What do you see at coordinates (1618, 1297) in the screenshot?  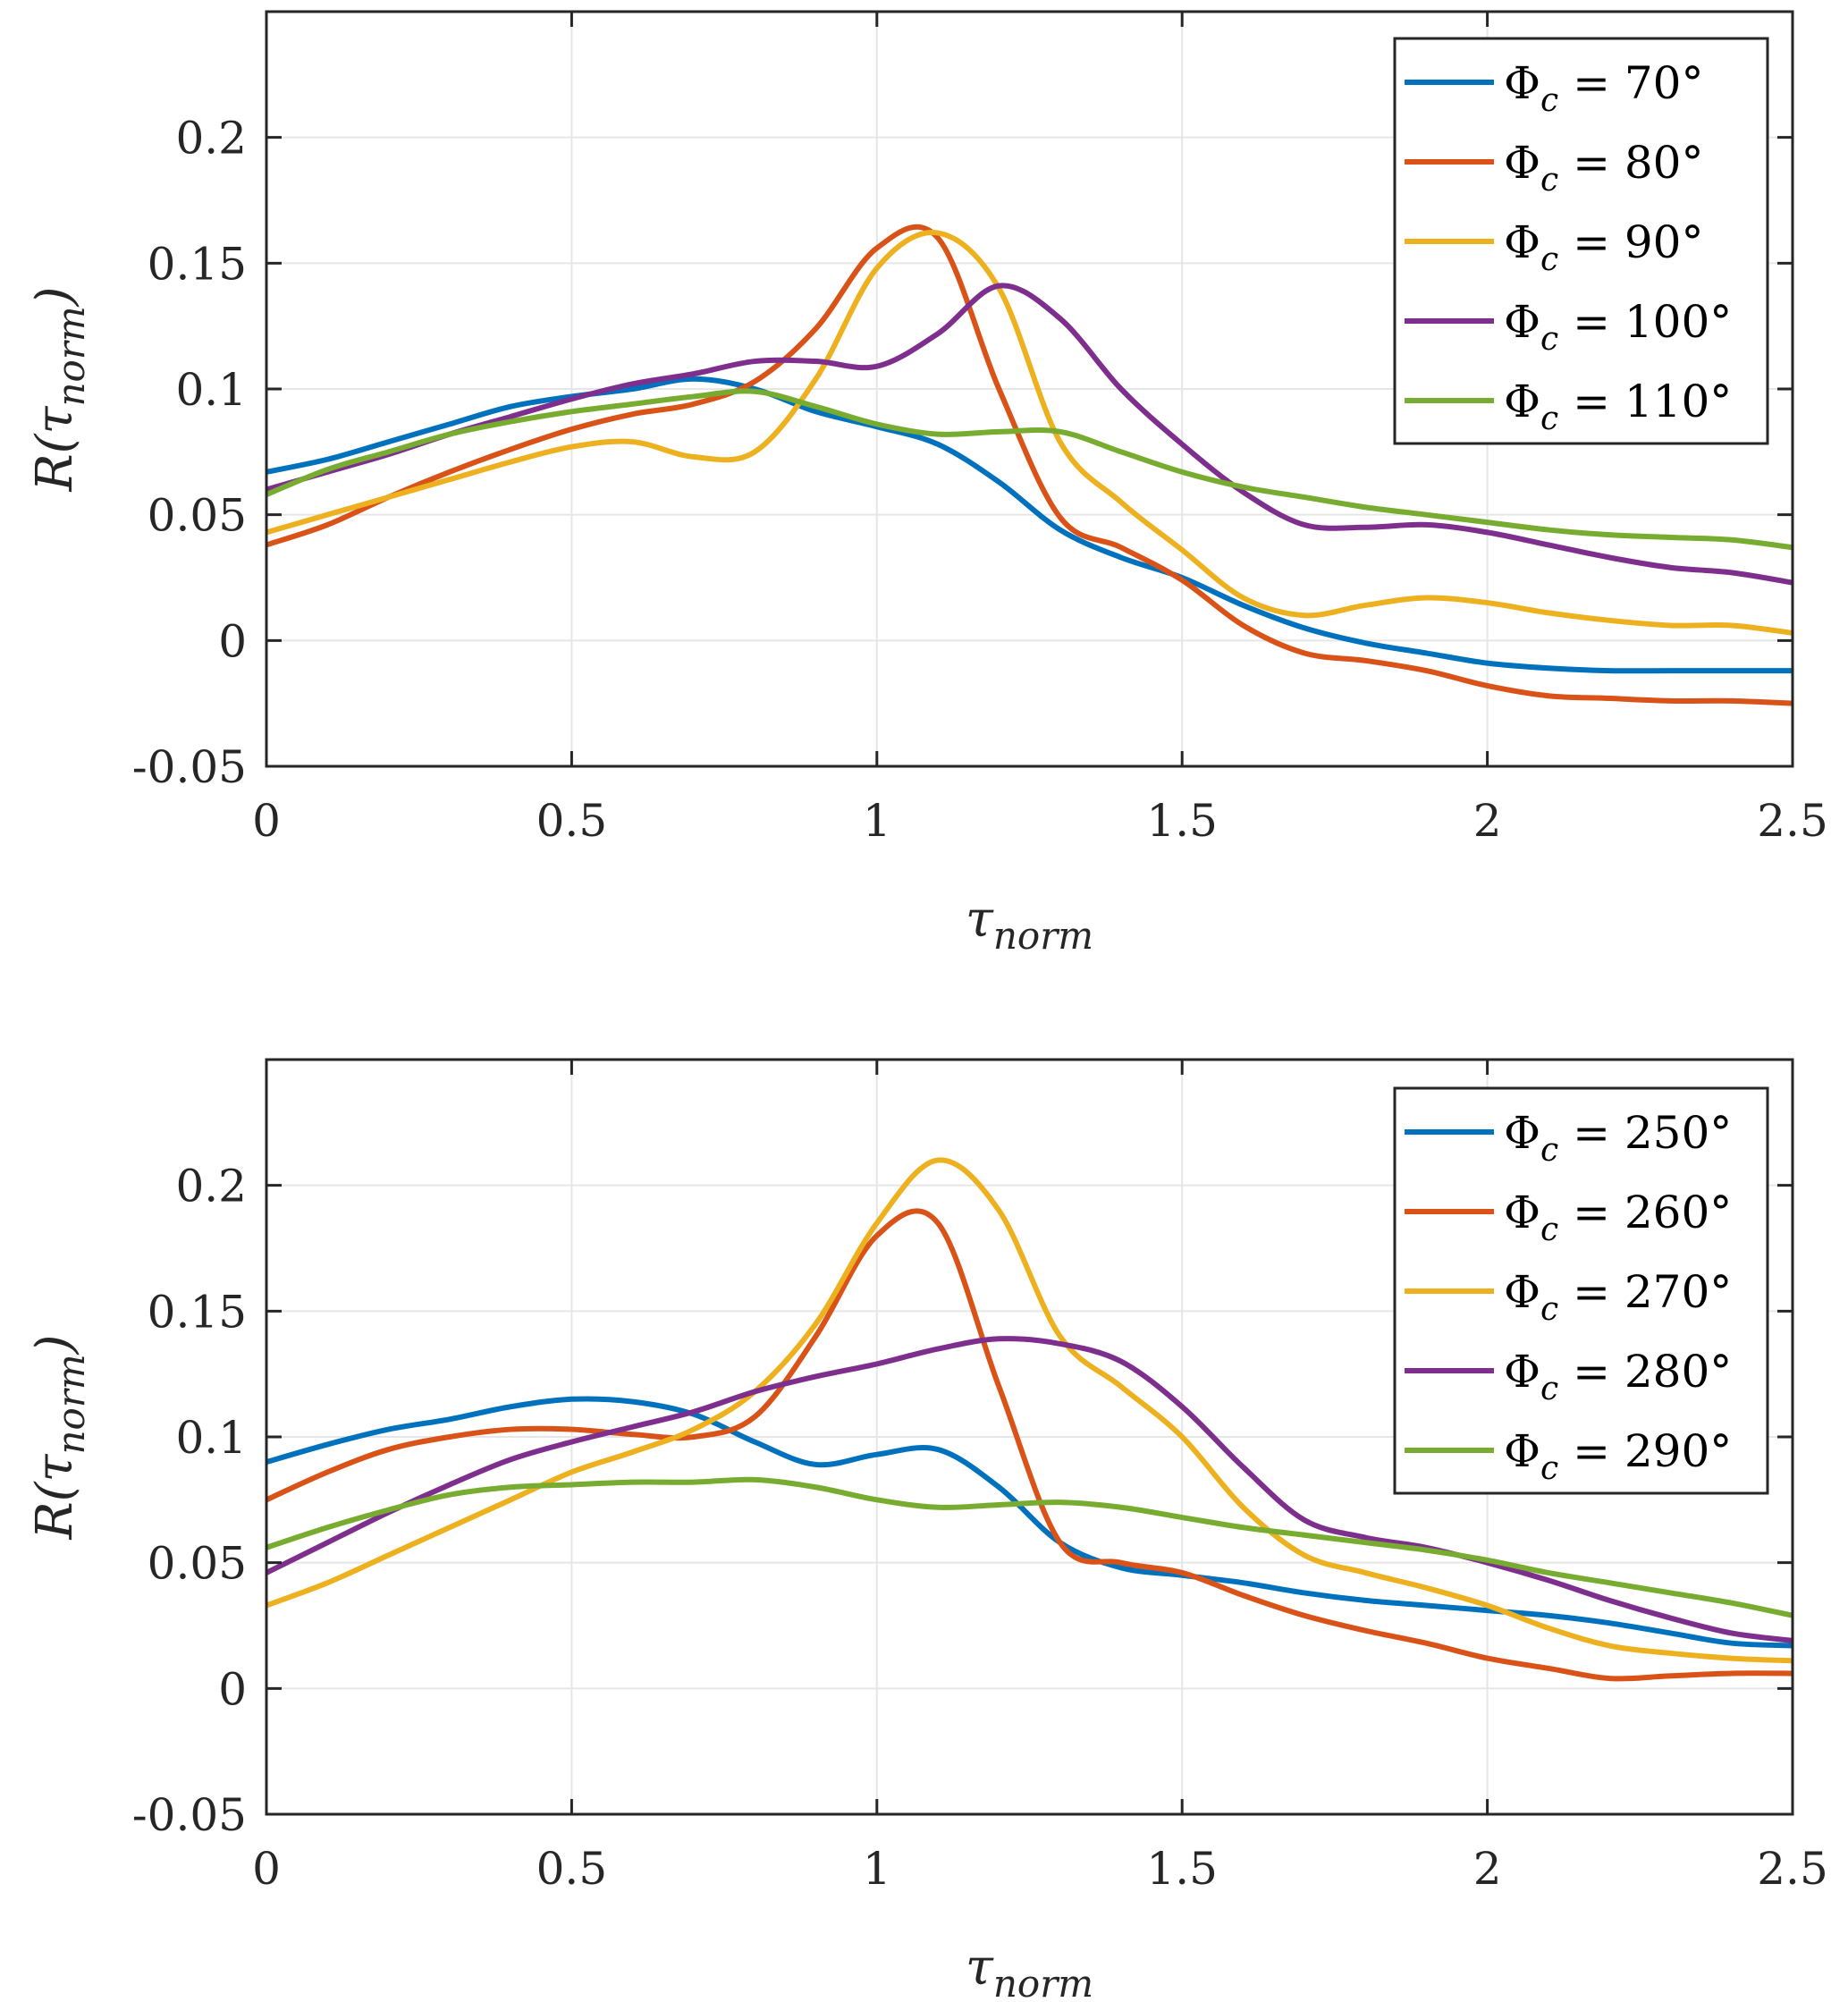 I see `legend-label: Φc = 270°` at bounding box center [1618, 1297].